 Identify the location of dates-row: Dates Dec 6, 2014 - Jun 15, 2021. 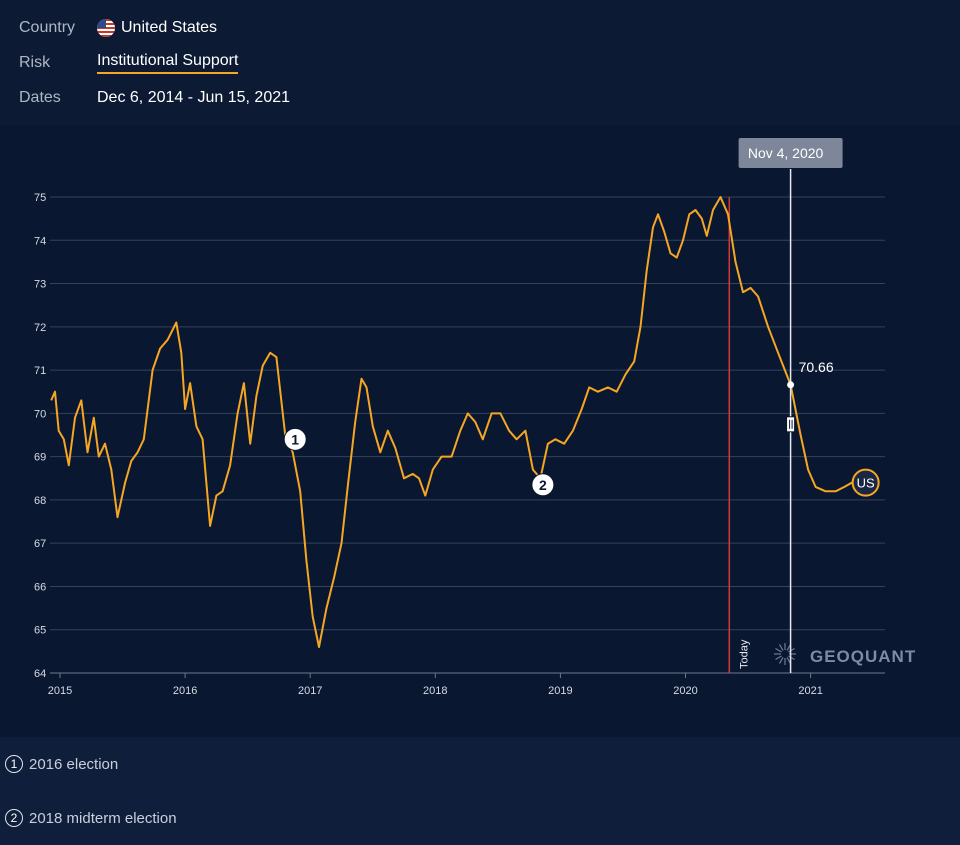
(154, 98).